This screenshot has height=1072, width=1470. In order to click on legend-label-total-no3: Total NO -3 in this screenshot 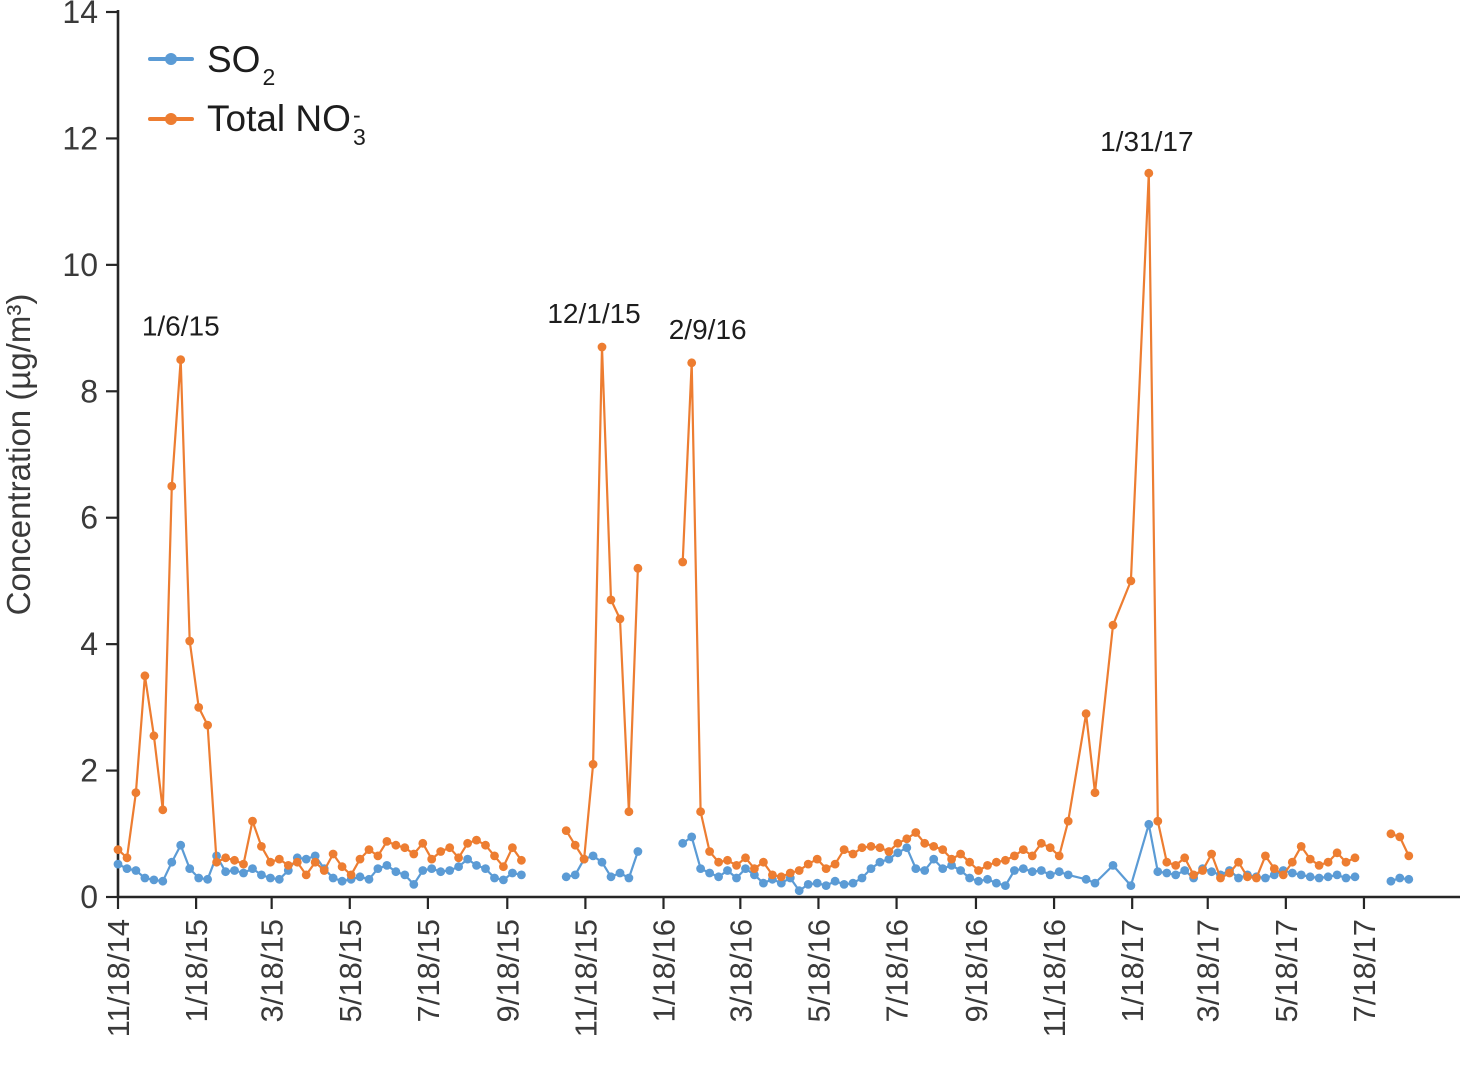, I will do `click(286, 122)`.